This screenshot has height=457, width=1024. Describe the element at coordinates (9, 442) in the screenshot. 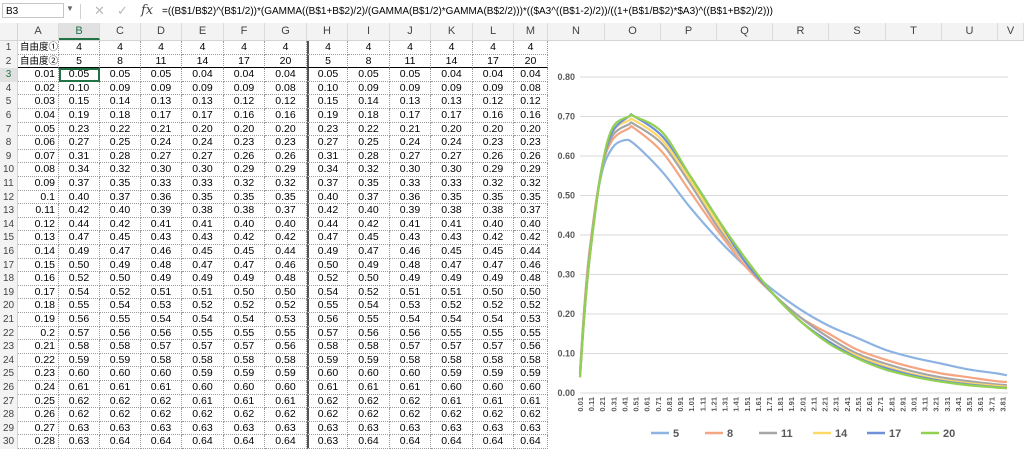

I see `row-header-30: 30` at that location.